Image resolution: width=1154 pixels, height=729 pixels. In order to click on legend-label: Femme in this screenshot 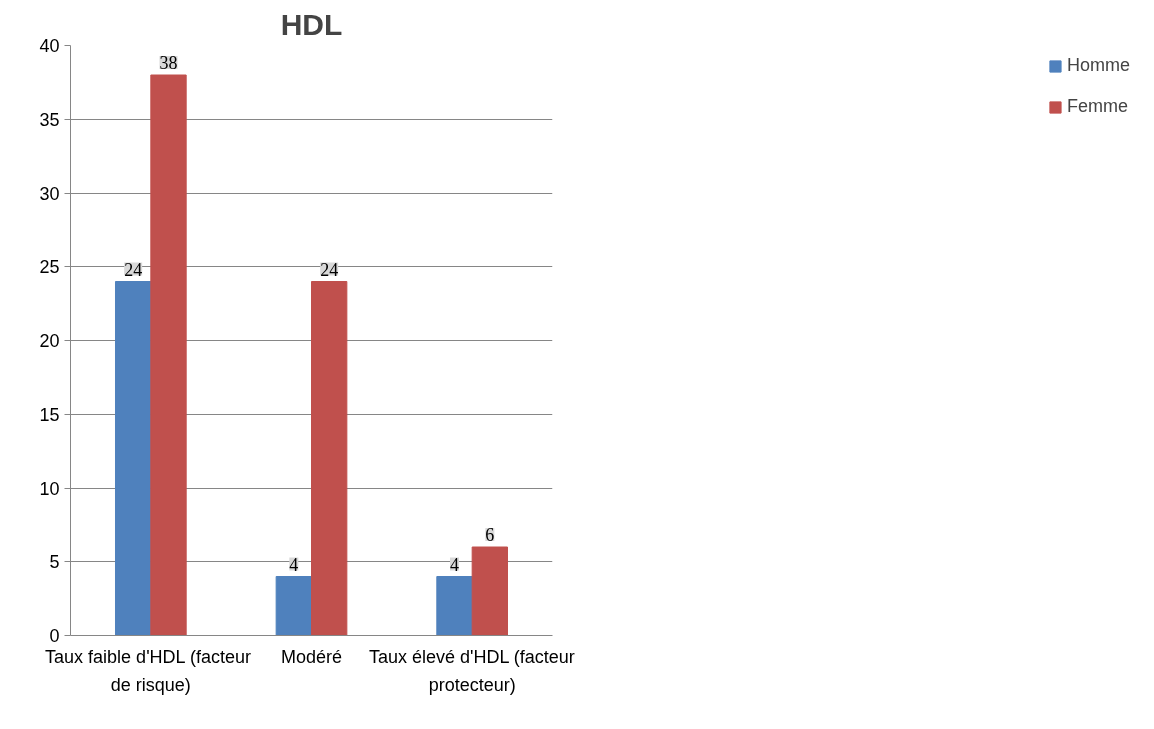, I will do `click(1097, 106)`.